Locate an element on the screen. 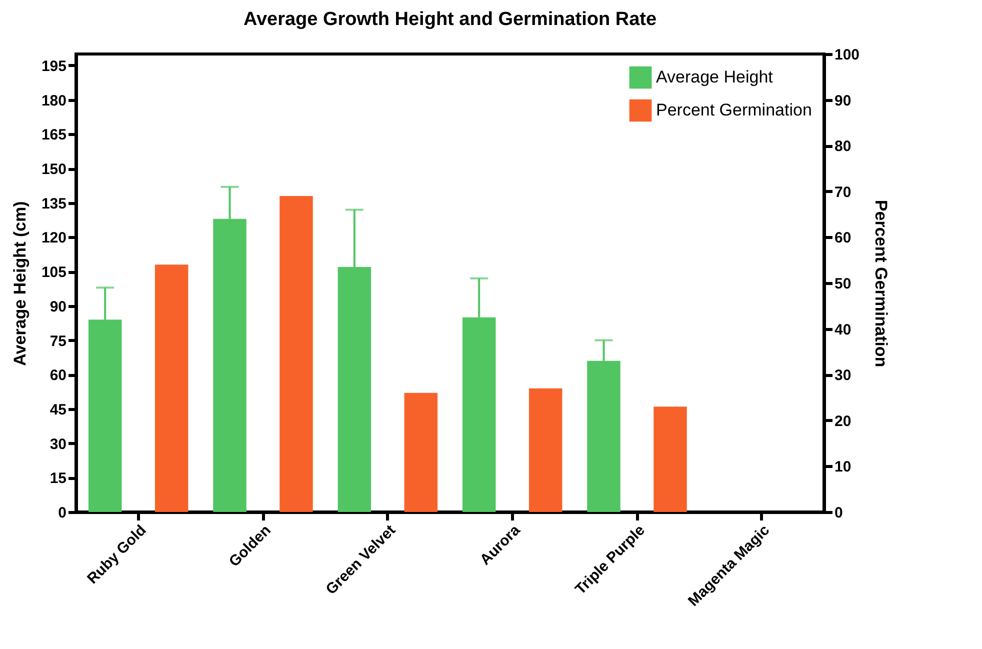 The width and height of the screenshot is (982, 649). y2-axis-title: Percent Germination is located at coordinates (881, 284).